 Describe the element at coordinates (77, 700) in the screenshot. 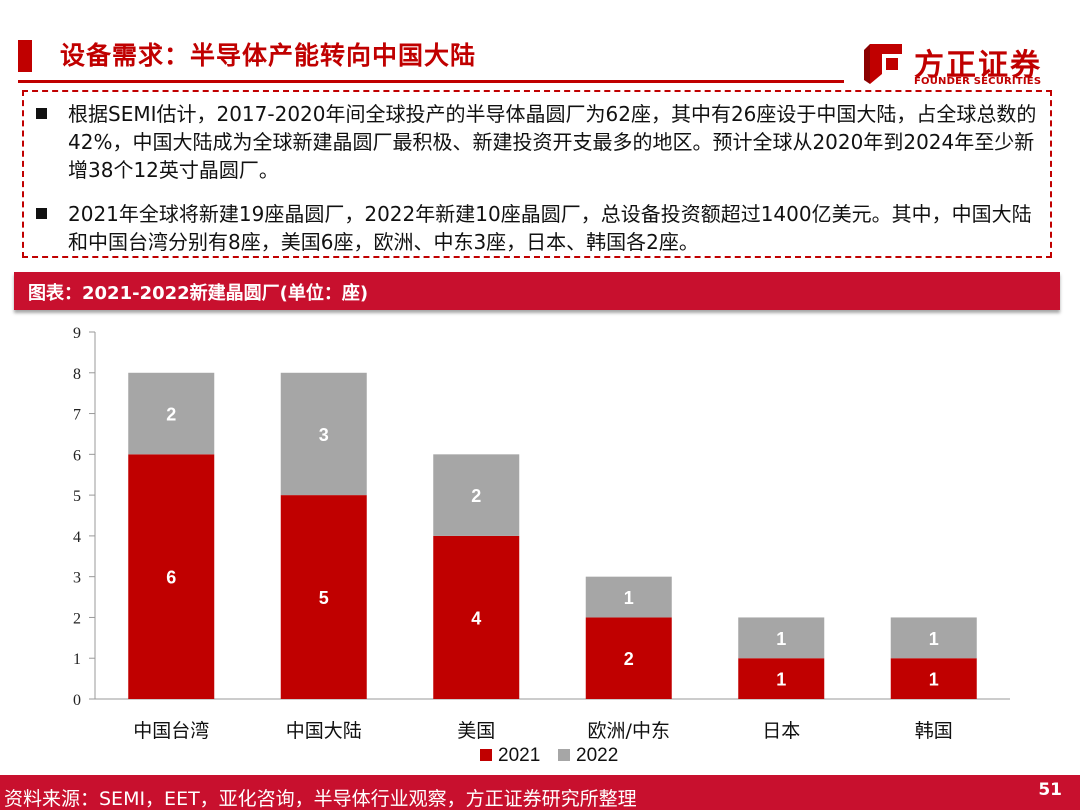

I see `y-tick-label: 0` at that location.